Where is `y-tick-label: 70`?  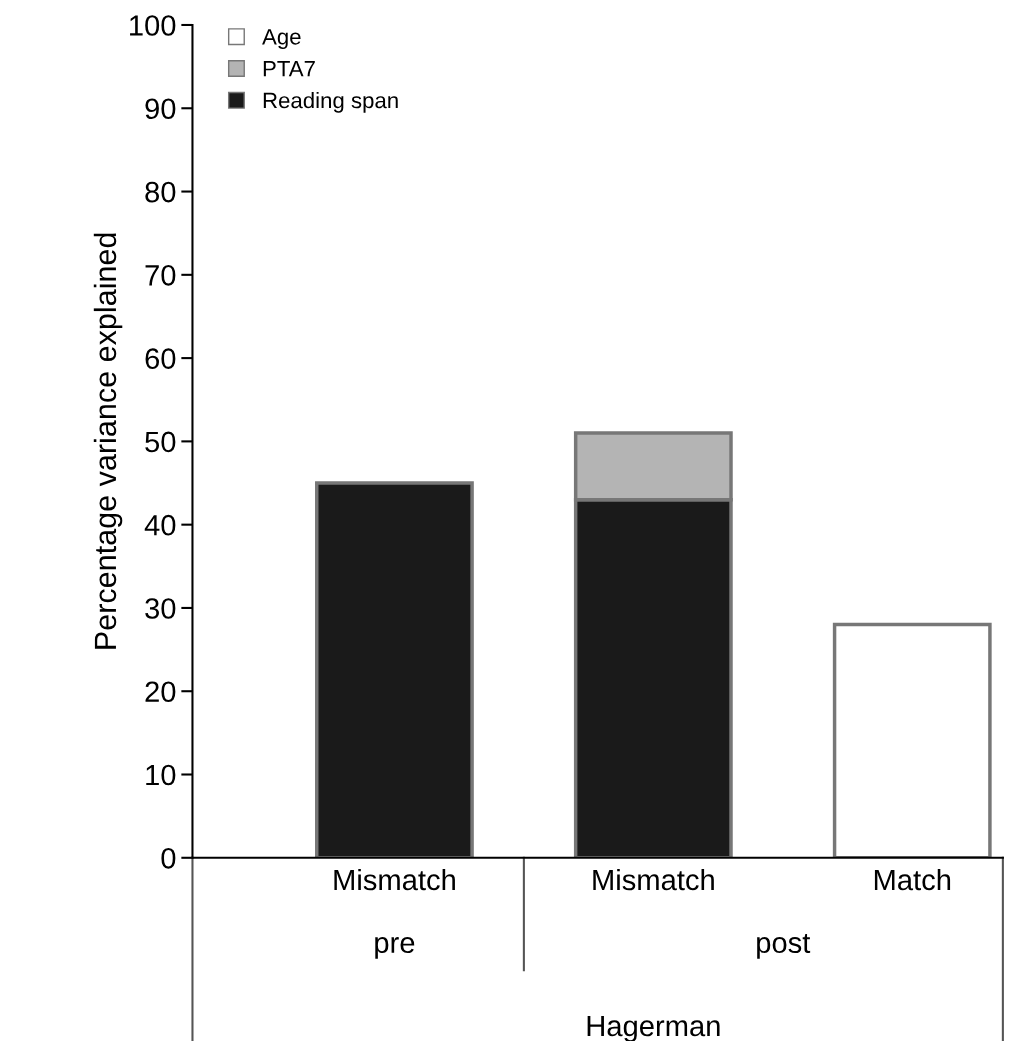 y-tick-label: 70 is located at coordinates (160, 275).